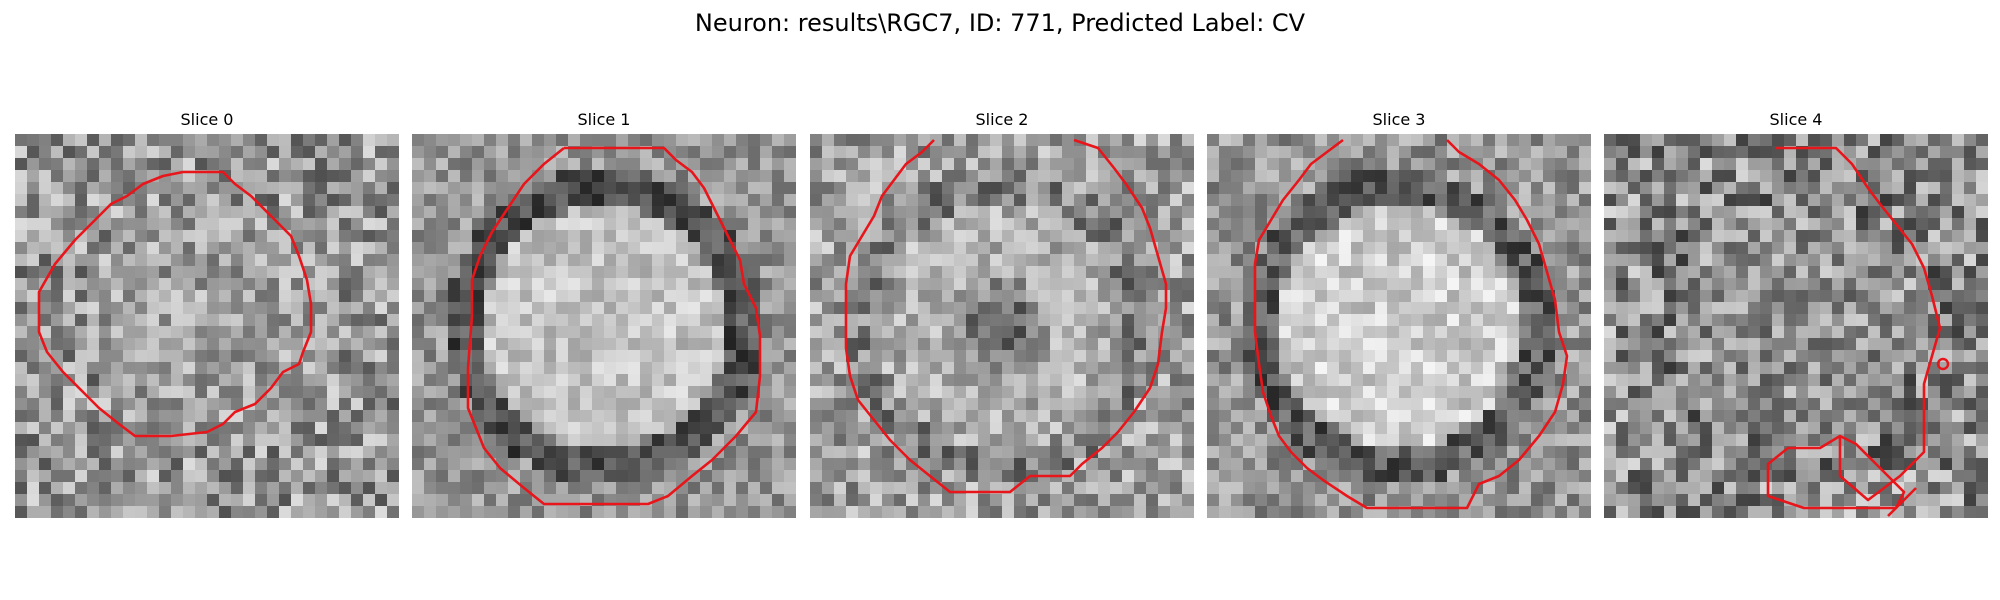 The width and height of the screenshot is (2000, 600). I want to click on slice-title: Slice 1, so click(604, 119).